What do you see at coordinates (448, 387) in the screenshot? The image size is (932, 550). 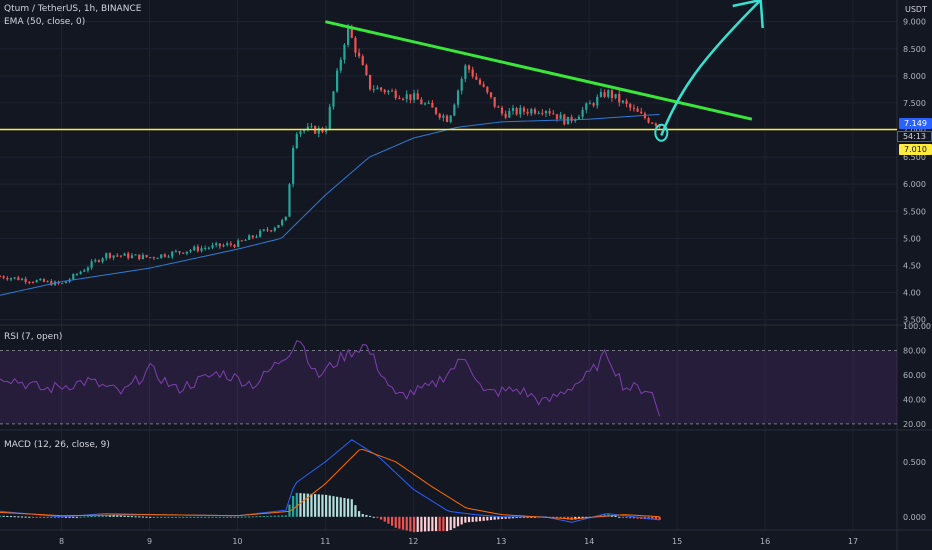 I see `rsi-band` at bounding box center [448, 387].